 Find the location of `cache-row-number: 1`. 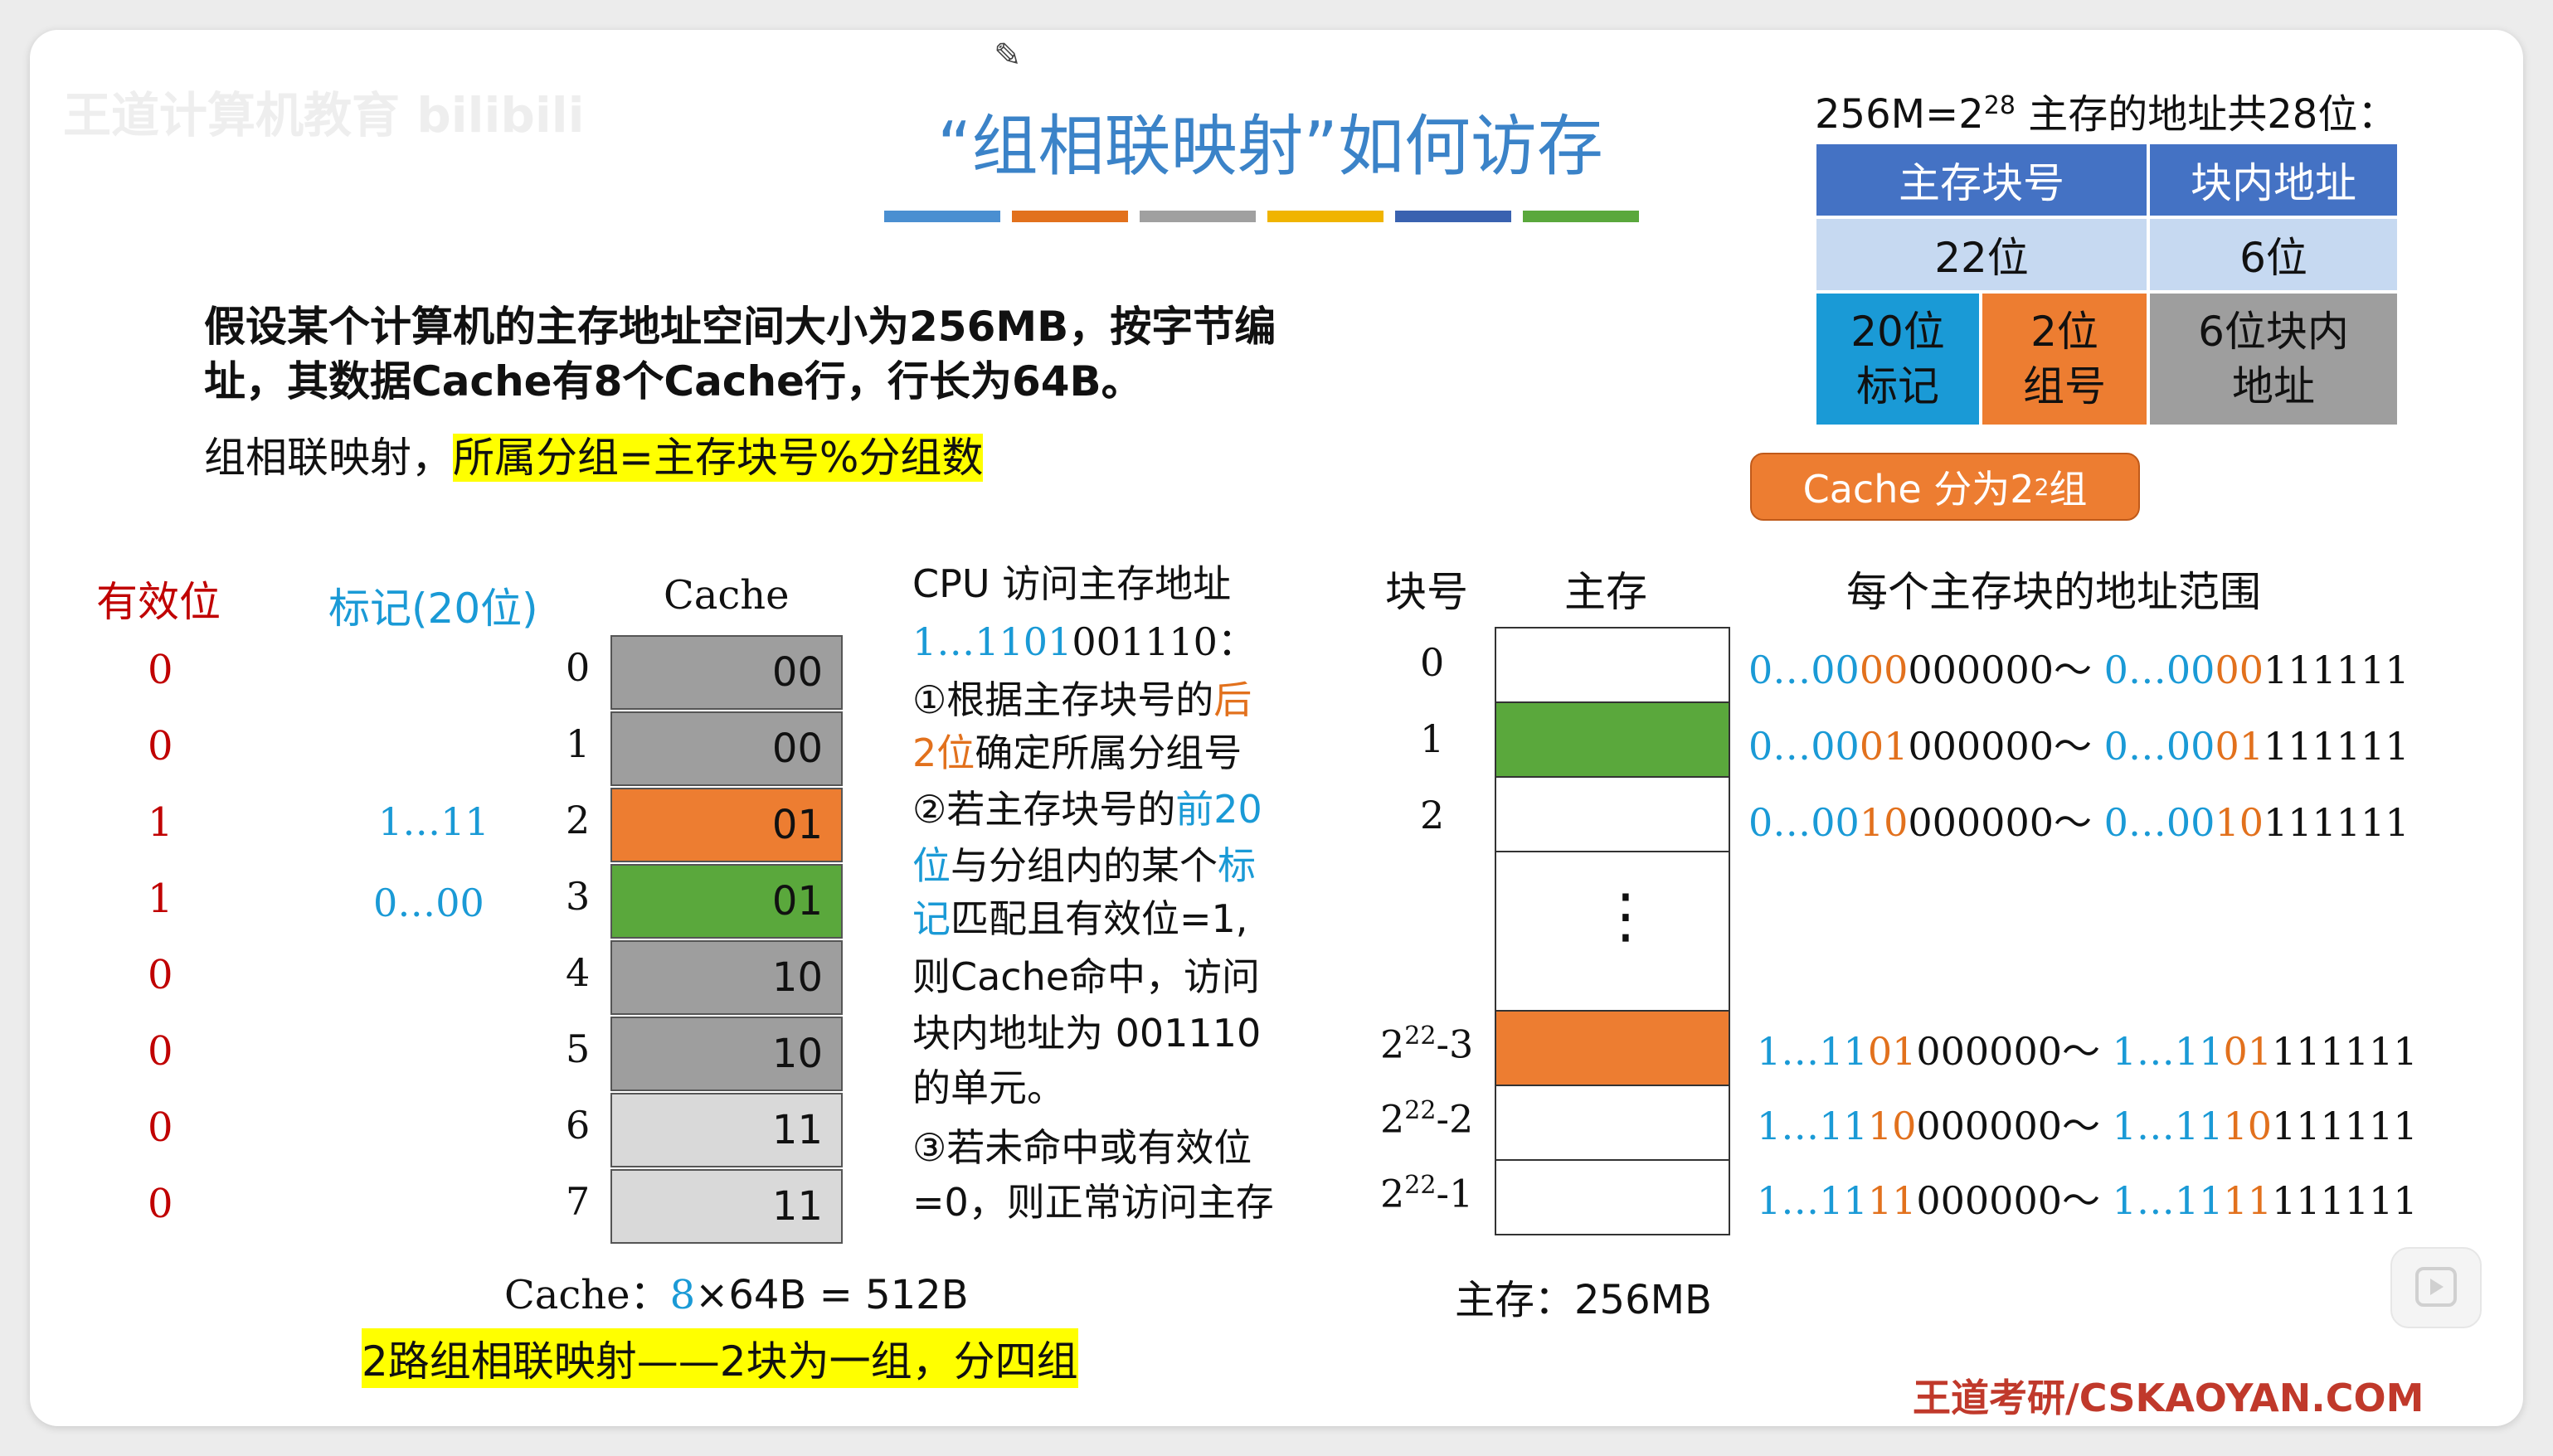

cache-row-number: 1 is located at coordinates (579, 743).